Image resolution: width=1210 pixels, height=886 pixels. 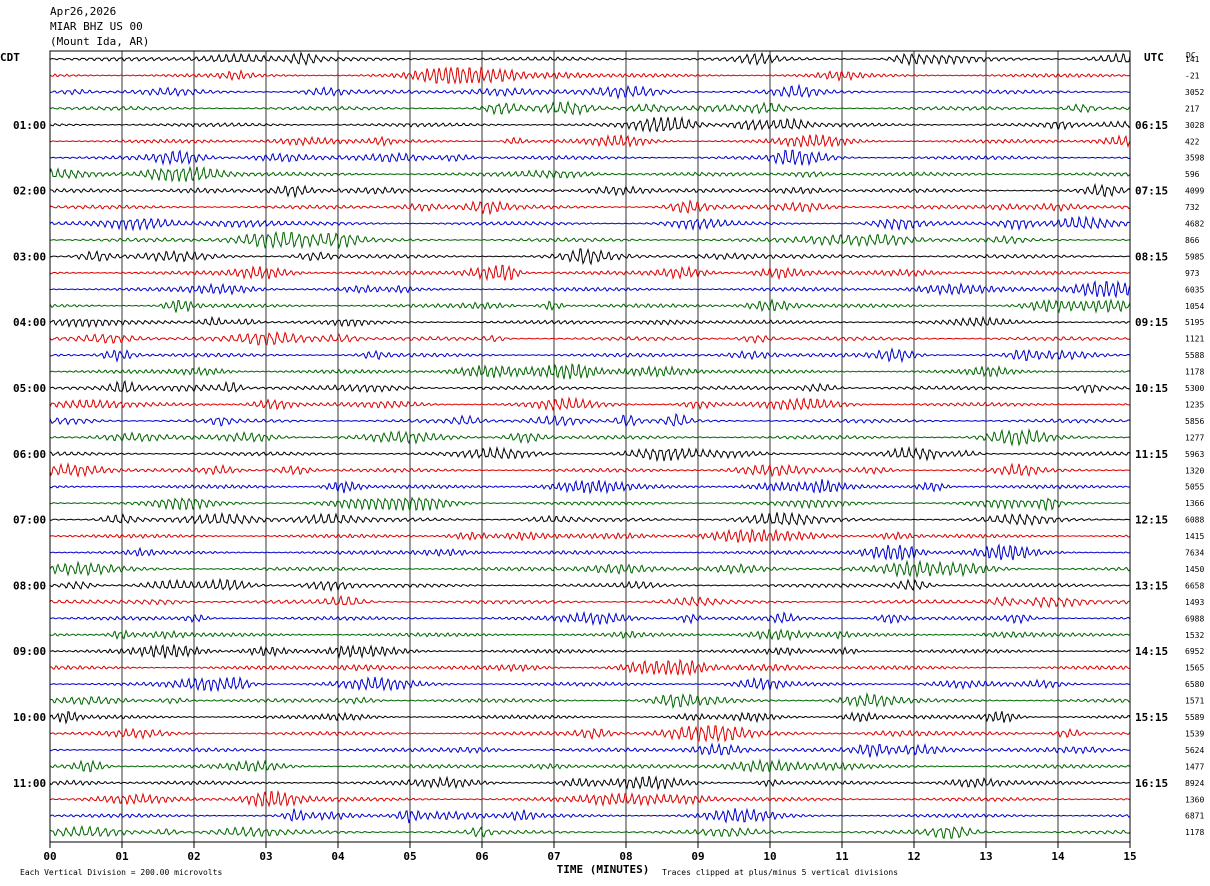 I want to click on dc-offset-label: 5985, so click(x=1194, y=256).